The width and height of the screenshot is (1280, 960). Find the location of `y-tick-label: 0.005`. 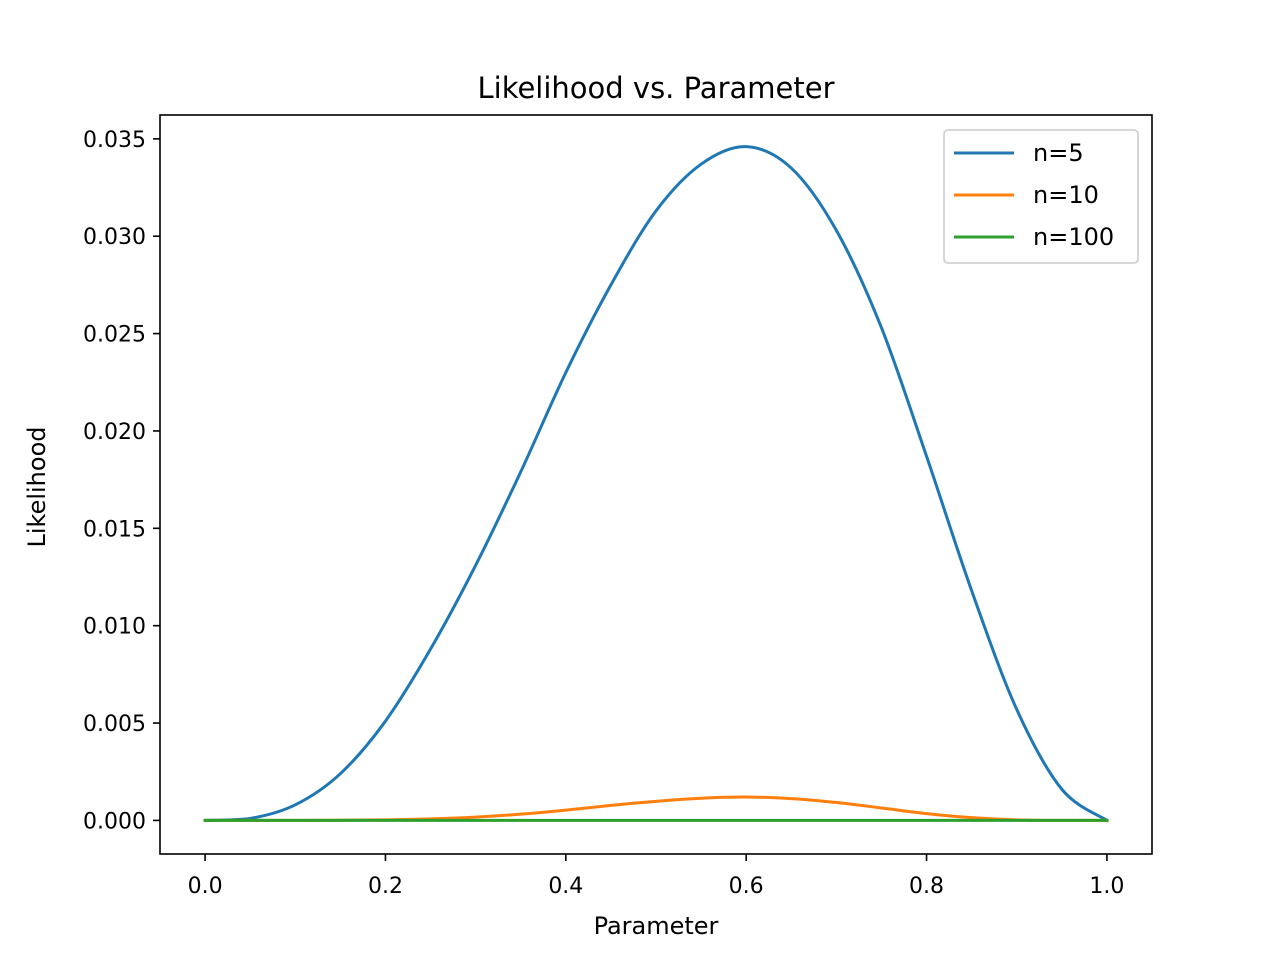

y-tick-label: 0.005 is located at coordinates (114, 724).